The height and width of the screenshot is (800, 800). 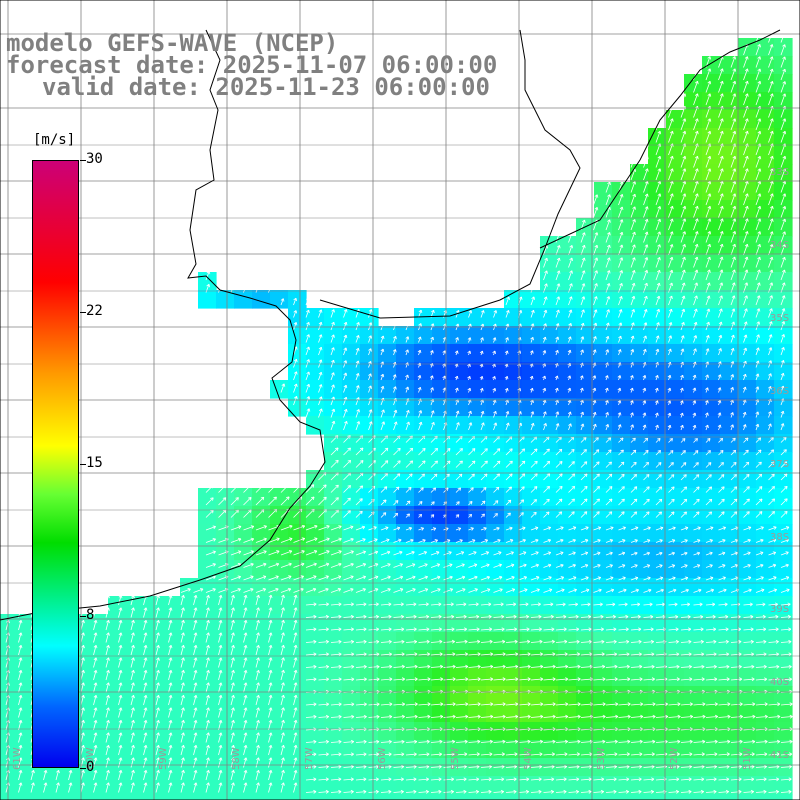 What do you see at coordinates (309, 758) in the screenshot?
I see `lon-label: 57W` at bounding box center [309, 758].